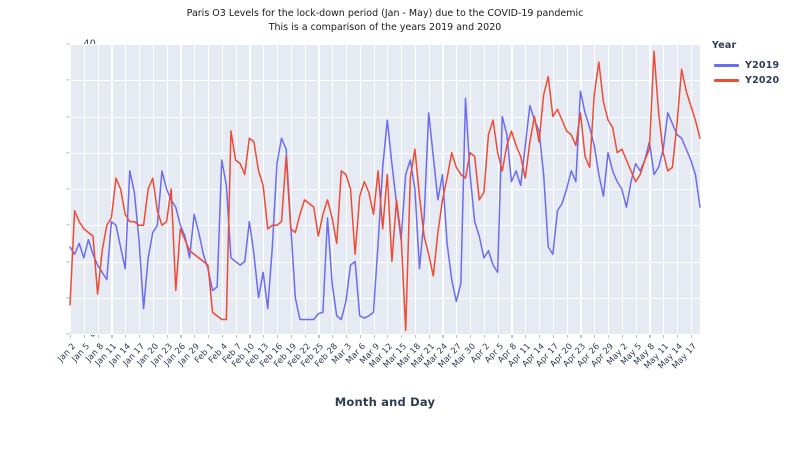 This screenshot has width=800, height=465. I want to click on legend-item-y2020: Y2020, so click(755, 80).